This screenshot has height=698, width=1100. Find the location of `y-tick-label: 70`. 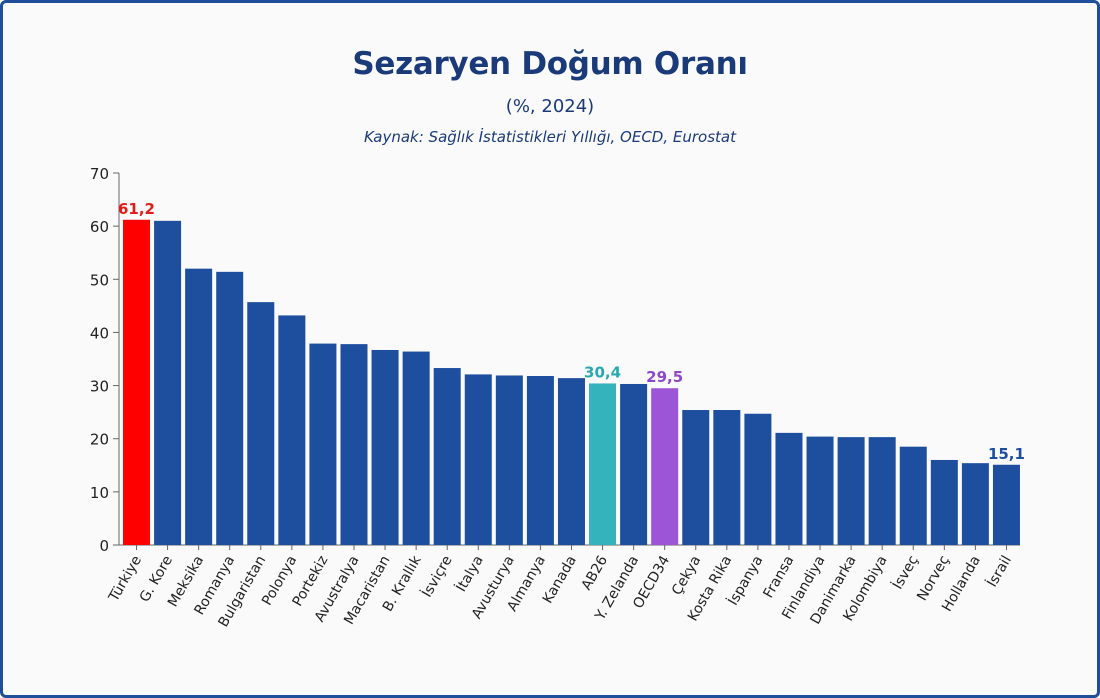

y-tick-label: 70 is located at coordinates (99, 174).